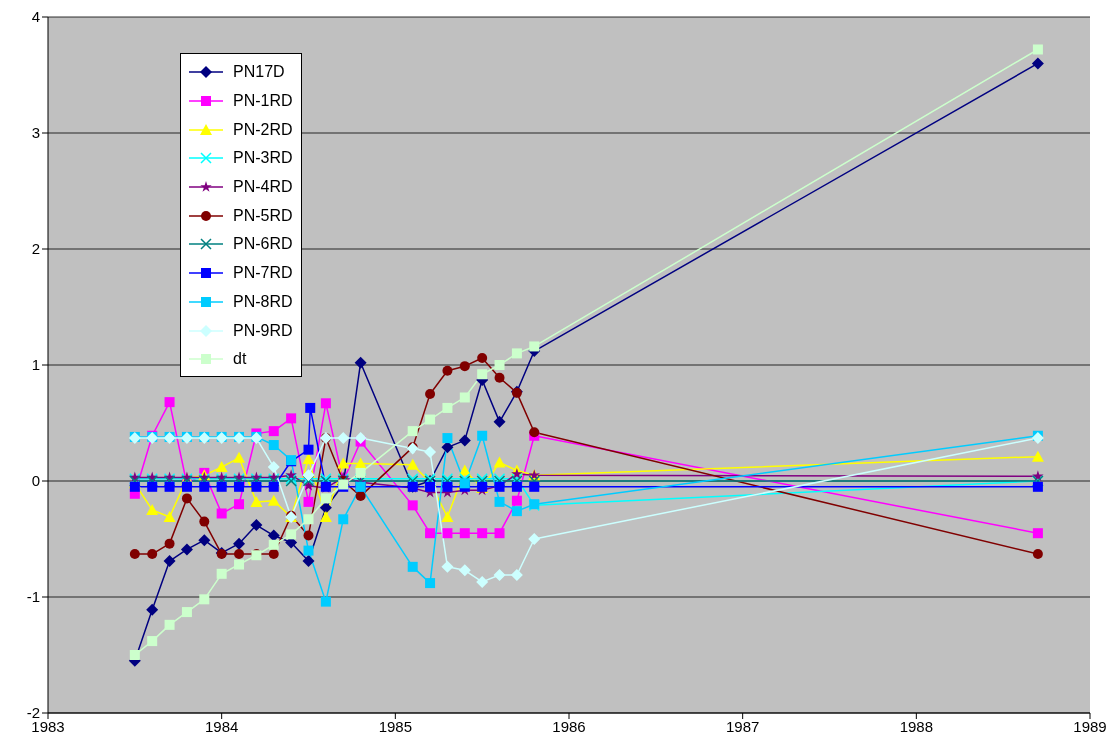  I want to click on legend-label: PN-1RD, so click(263, 101).